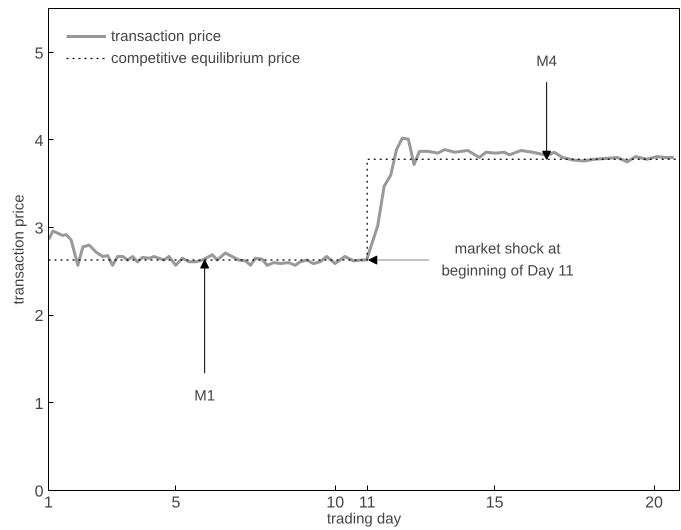 The image size is (681, 530). Describe the element at coordinates (39, 229) in the screenshot. I see `y-tick-label: 3` at that location.